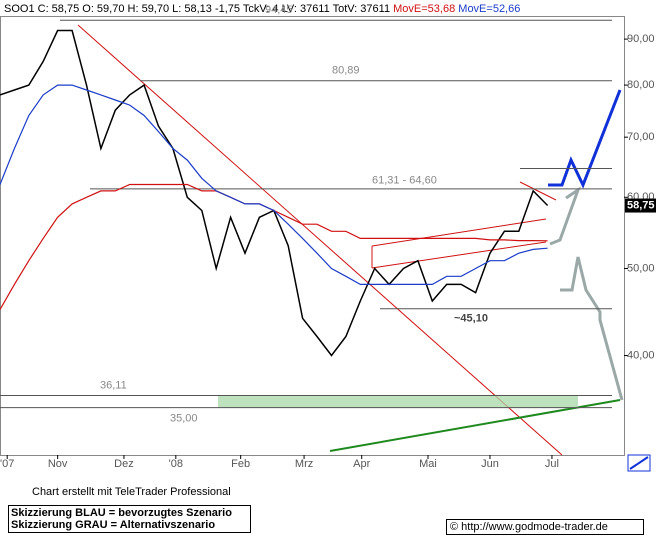 This screenshot has width=656, height=558. Describe the element at coordinates (398, 401) in the screenshot. I see `support-zone` at that location.